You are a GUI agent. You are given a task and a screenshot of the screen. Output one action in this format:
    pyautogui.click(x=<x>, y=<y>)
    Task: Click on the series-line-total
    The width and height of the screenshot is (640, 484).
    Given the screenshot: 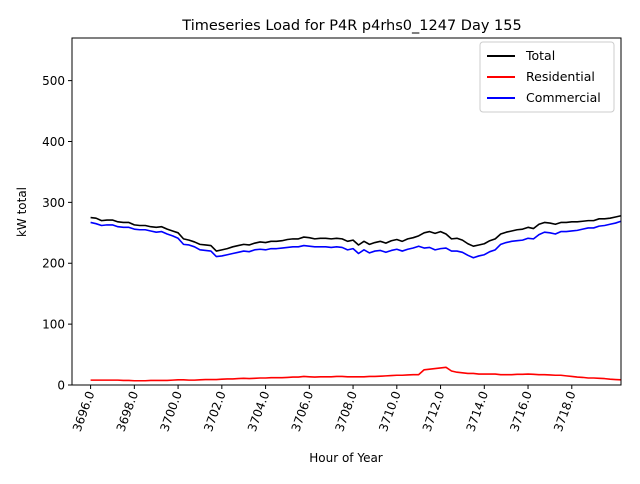 What is the action you would take?
    pyautogui.click(x=356, y=233)
    